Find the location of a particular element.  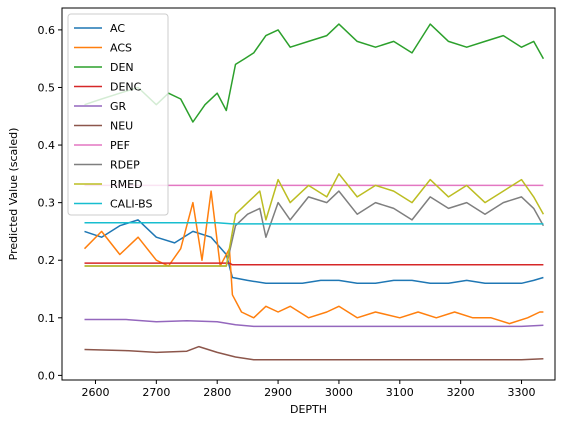

y-tick-label: 0.1 is located at coordinates (47, 318).